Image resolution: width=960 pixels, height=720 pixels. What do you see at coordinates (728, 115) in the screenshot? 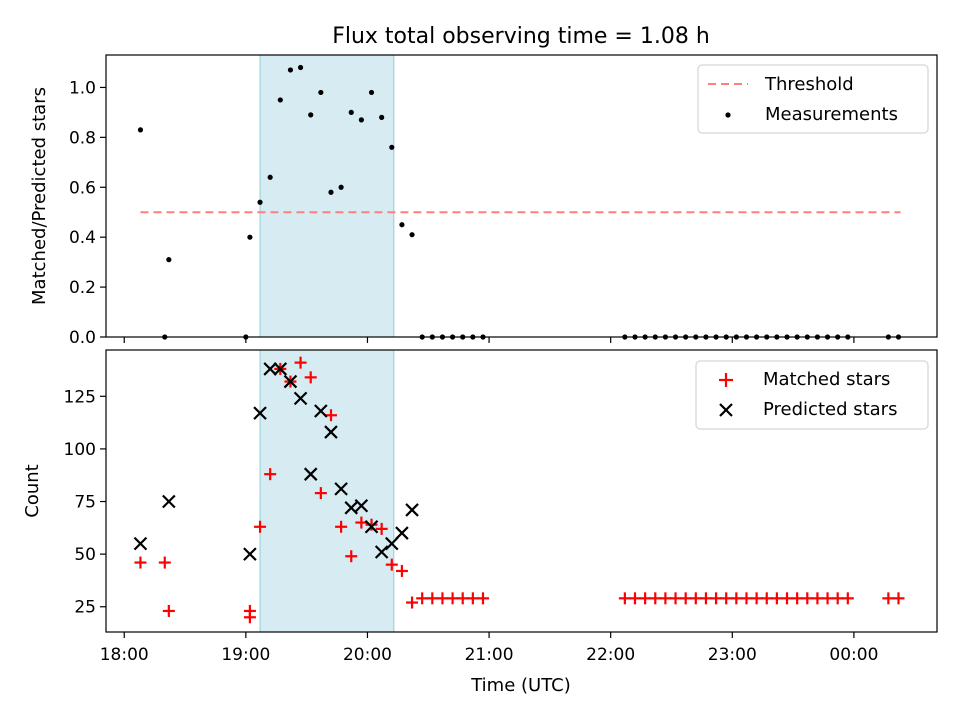
I see `legend-measurements-swatch` at bounding box center [728, 115].